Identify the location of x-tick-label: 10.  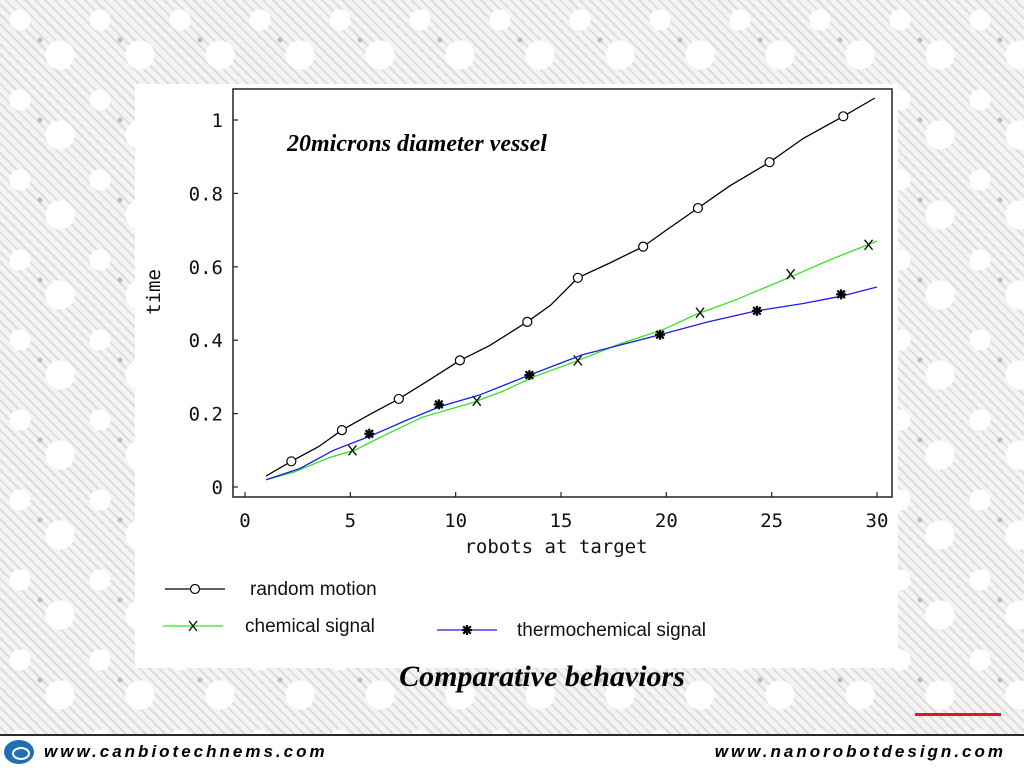
(455, 521).